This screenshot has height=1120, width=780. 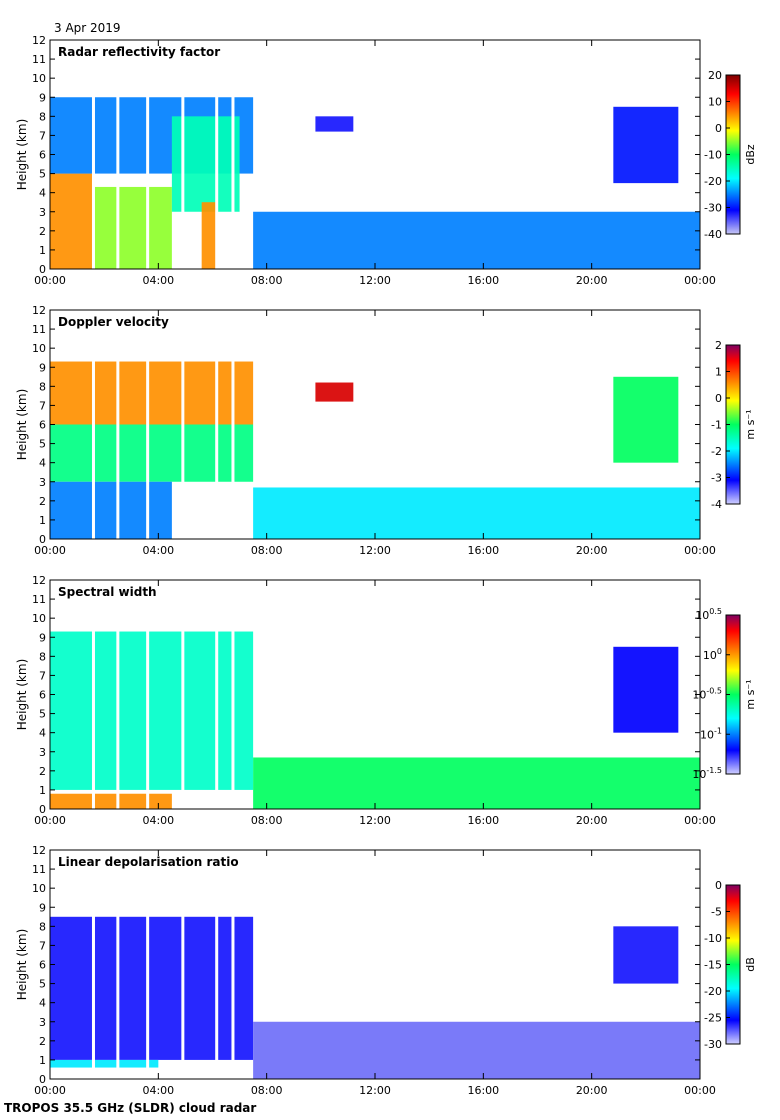 What do you see at coordinates (42, 771) in the screenshot?
I see `y-tick-label: 2` at bounding box center [42, 771].